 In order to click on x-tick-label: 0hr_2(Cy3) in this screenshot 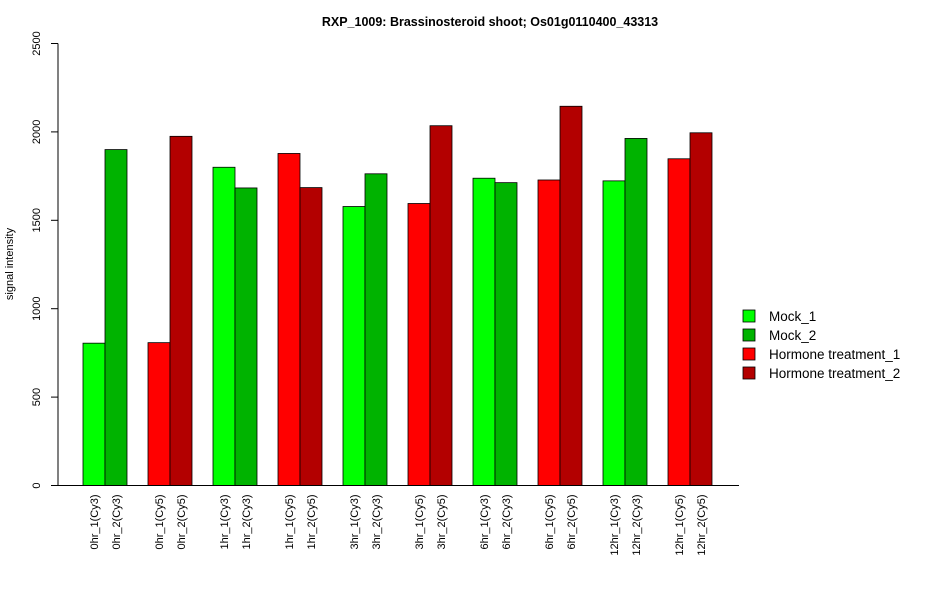, I will do `click(117, 522)`.